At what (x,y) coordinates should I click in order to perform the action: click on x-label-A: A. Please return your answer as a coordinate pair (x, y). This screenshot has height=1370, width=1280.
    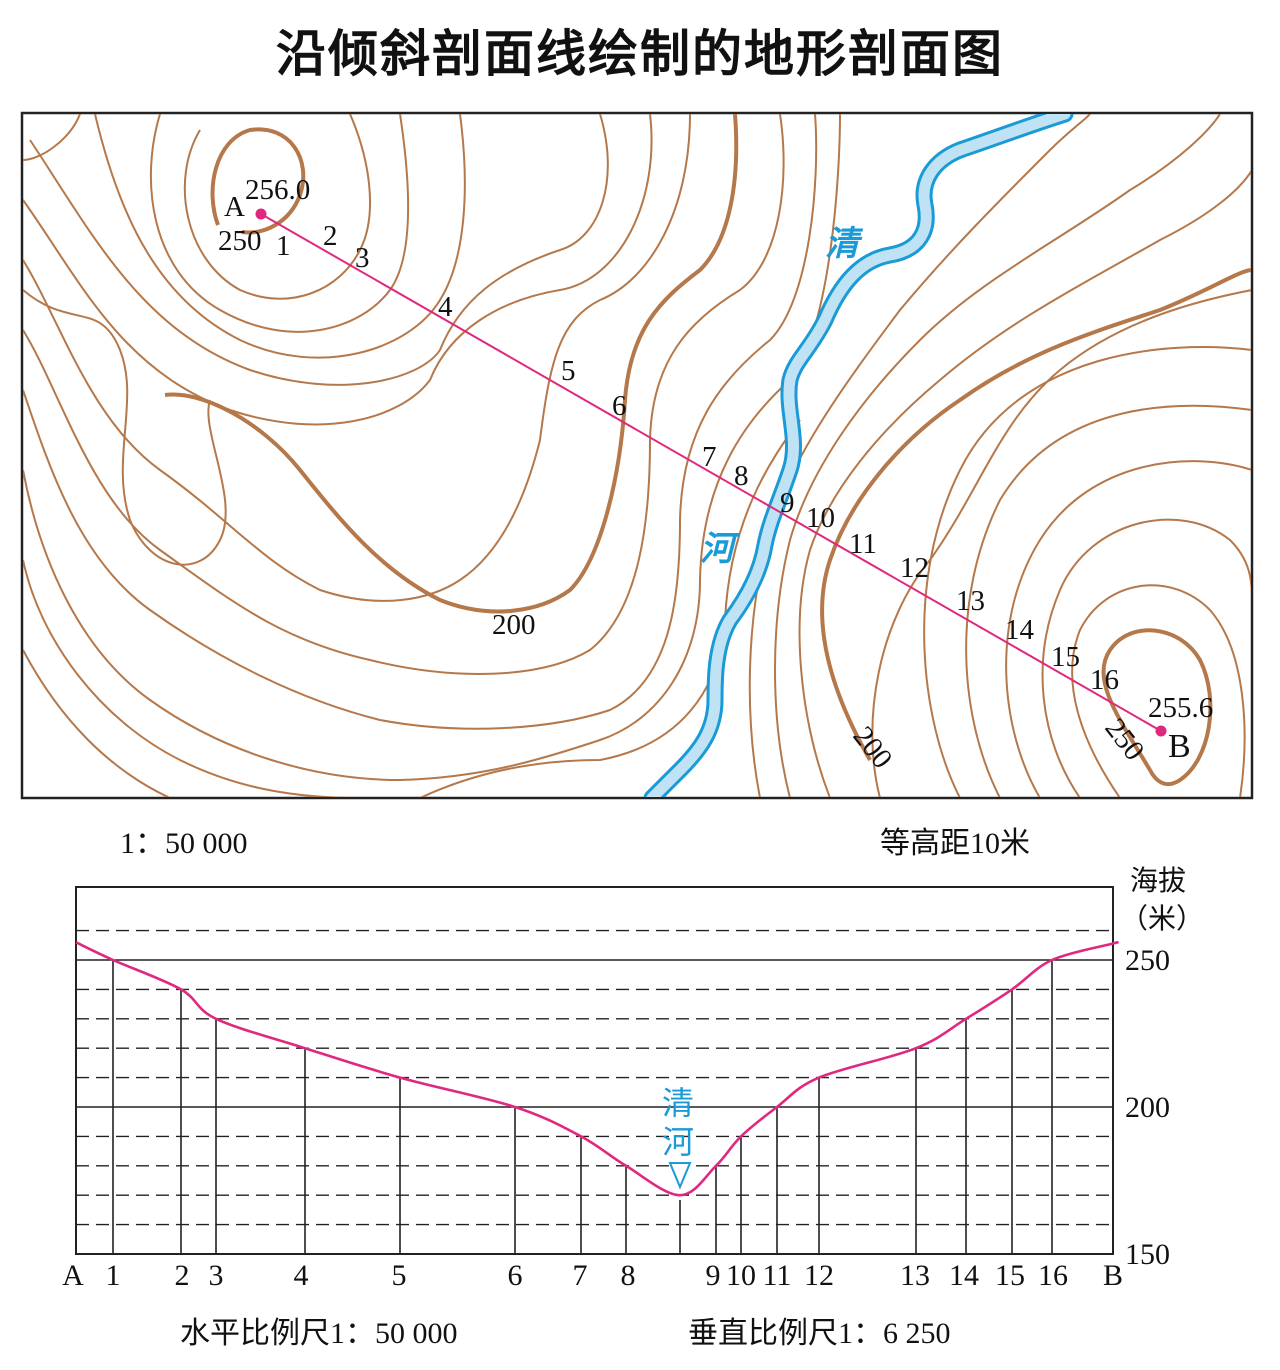
    Looking at the image, I should click on (73, 1275).